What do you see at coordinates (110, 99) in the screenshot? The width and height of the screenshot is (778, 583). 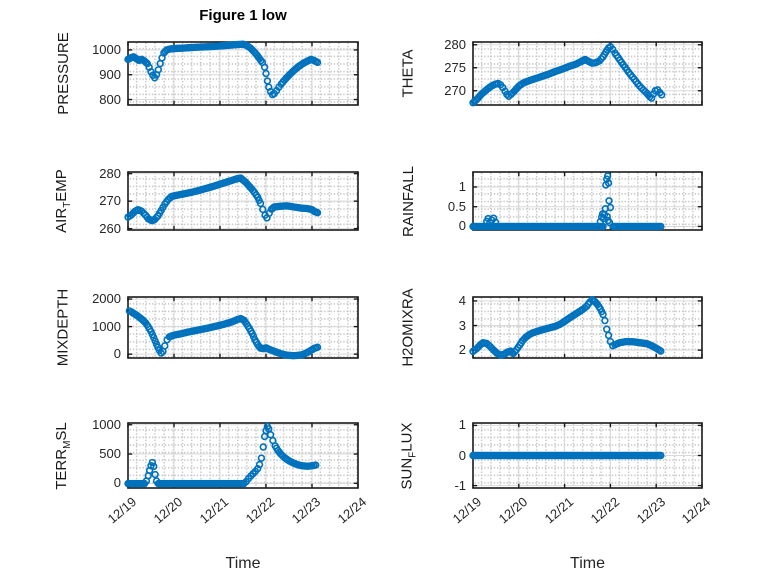 I see `pressure-y-tick-label: 800` at bounding box center [110, 99].